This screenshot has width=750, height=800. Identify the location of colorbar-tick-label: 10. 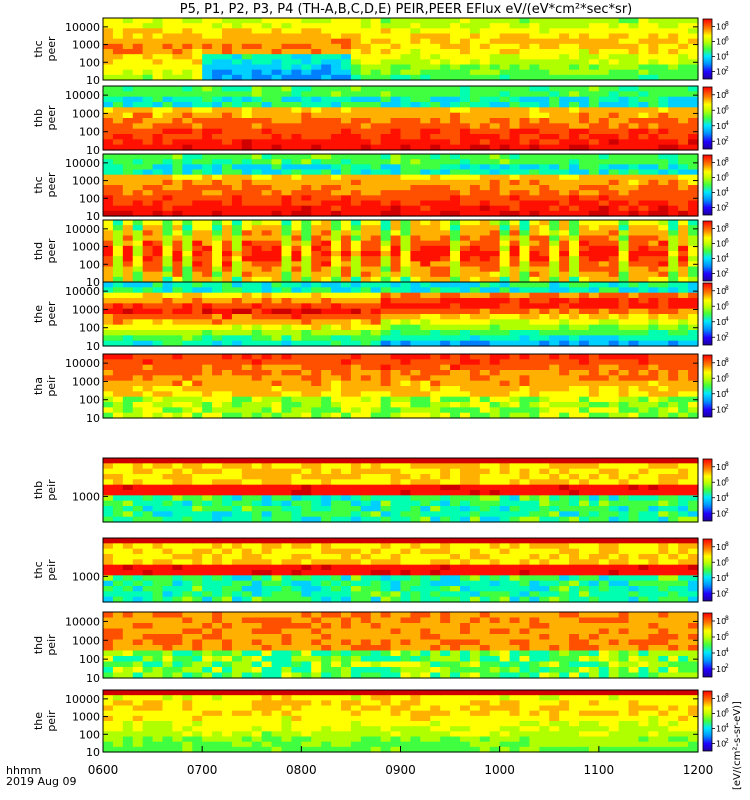
(721, 409).